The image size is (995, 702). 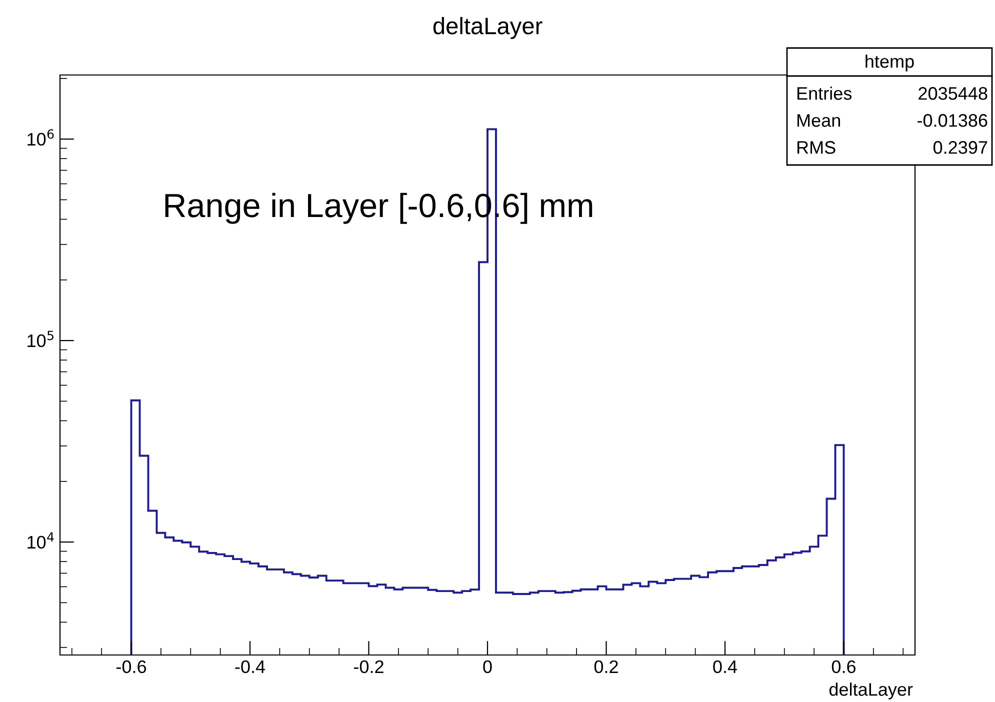 What do you see at coordinates (41, 137) in the screenshot?
I see `y-tick-label: 10$^{6}$` at bounding box center [41, 137].